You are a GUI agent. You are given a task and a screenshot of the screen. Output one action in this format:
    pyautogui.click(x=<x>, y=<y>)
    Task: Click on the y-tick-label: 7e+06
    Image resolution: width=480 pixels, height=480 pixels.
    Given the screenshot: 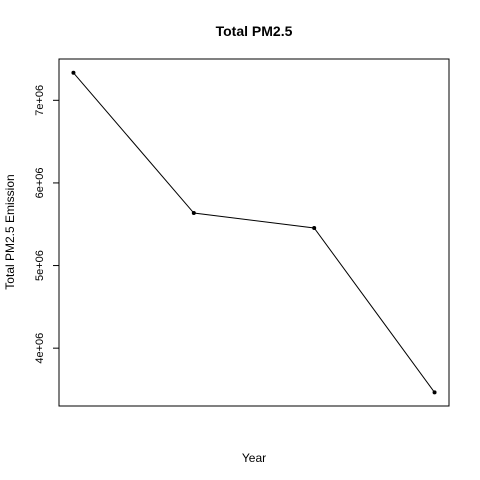 What is the action you would take?
    pyautogui.click(x=40, y=100)
    